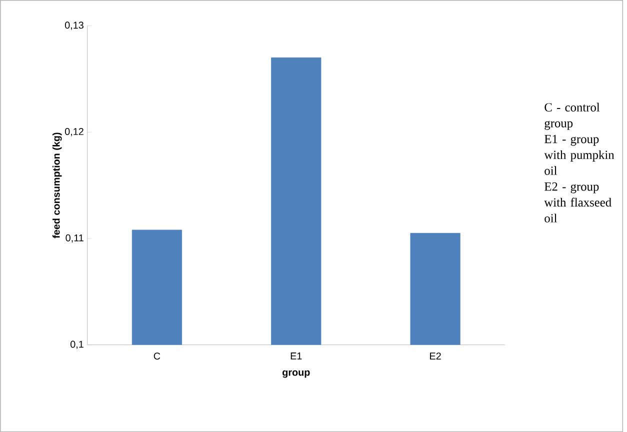  I want to click on x-axis-title: group, so click(296, 374).